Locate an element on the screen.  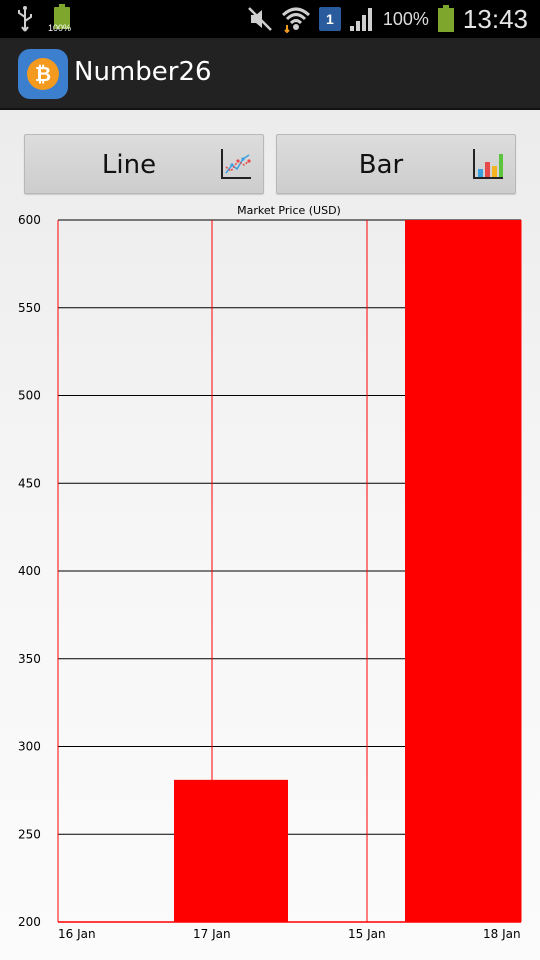
action-bar: ₿ Number26 is located at coordinates (270, 74).